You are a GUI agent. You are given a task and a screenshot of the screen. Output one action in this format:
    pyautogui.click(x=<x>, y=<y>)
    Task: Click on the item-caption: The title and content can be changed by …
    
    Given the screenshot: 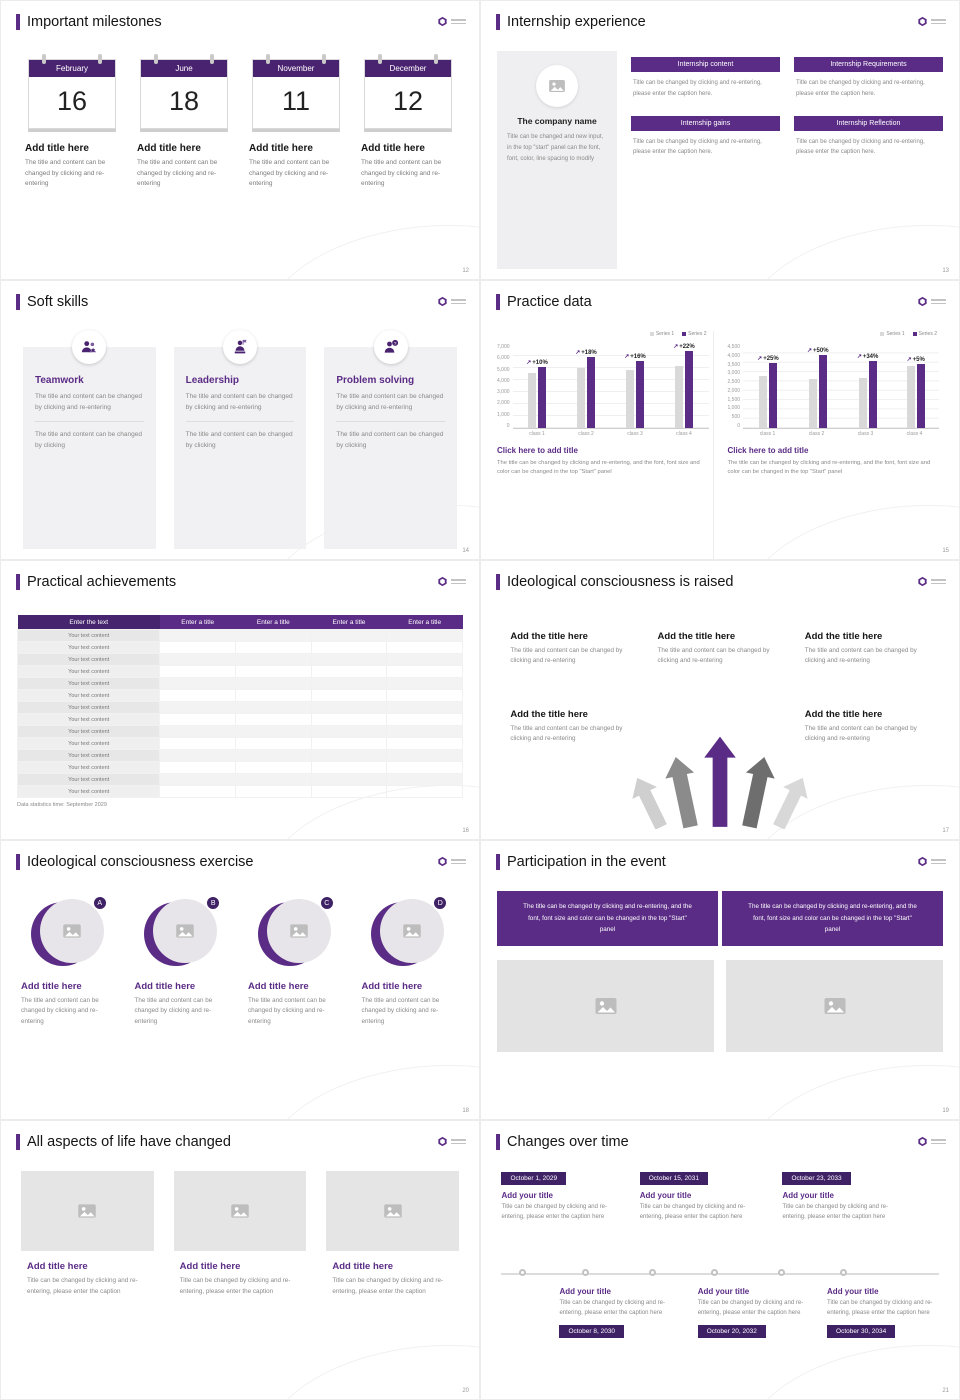 What is the action you would take?
    pyautogui.click(x=65, y=173)
    